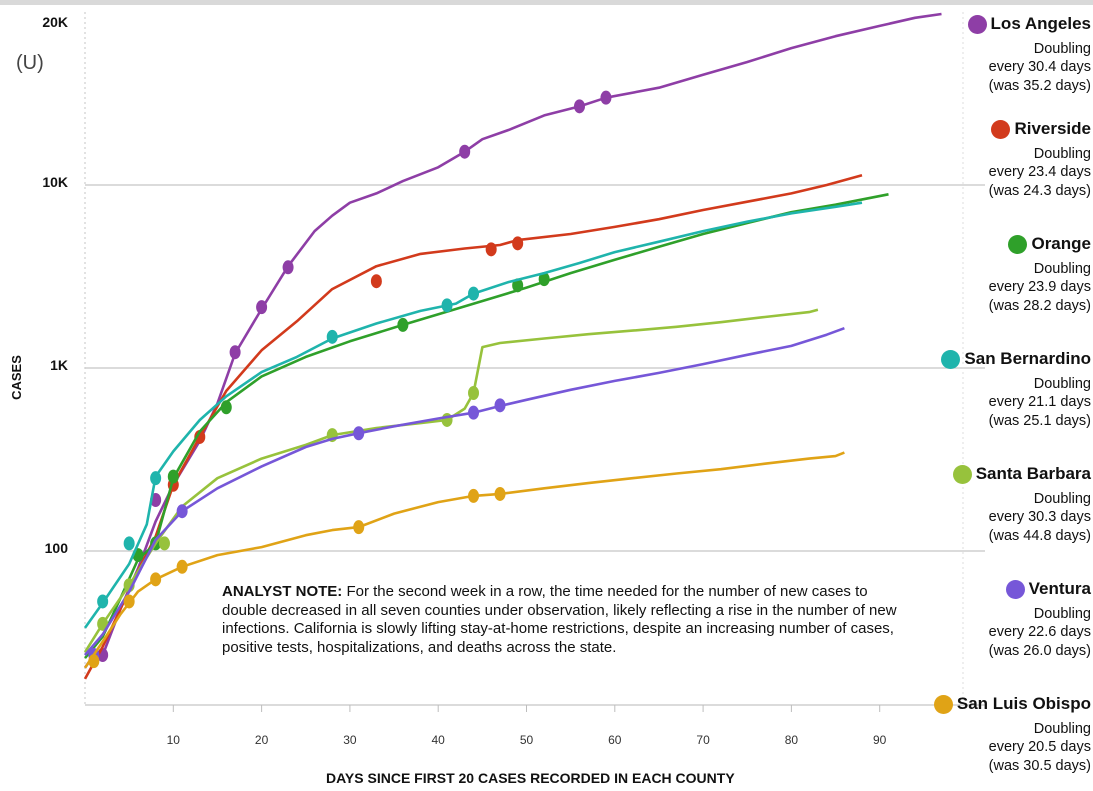  I want to click on legend-doubling-value: every 23.9 days, so click(1039, 287).